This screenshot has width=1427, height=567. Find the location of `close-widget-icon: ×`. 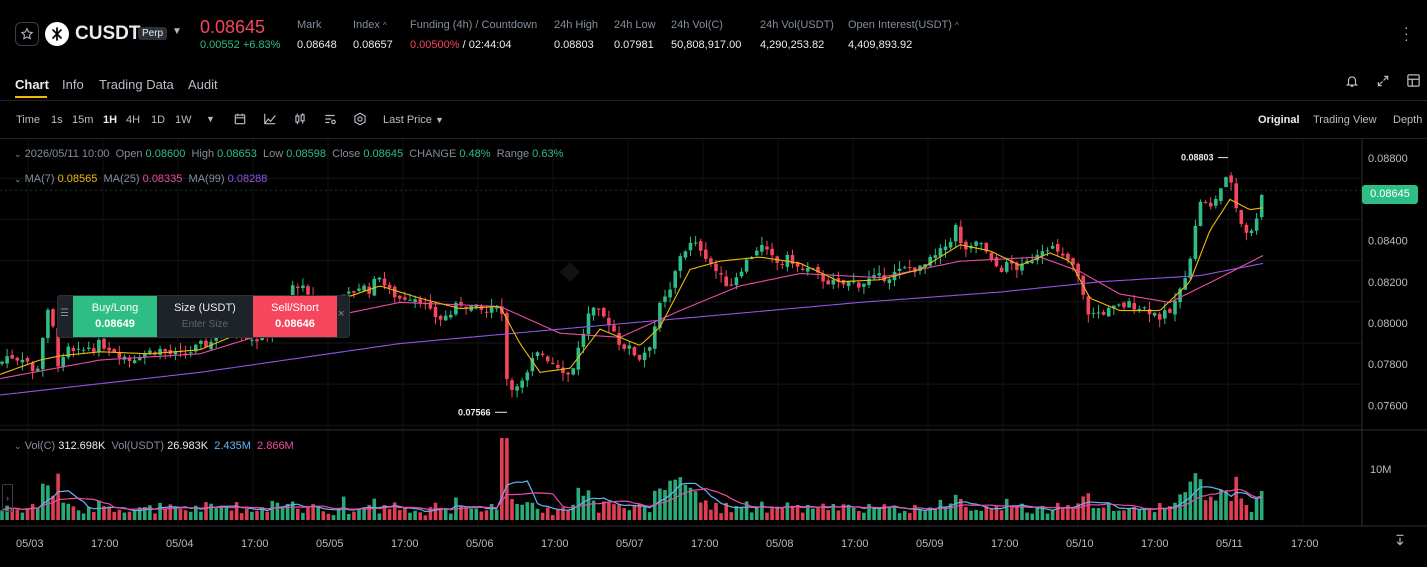

close-widget-icon: × is located at coordinates (341, 314).